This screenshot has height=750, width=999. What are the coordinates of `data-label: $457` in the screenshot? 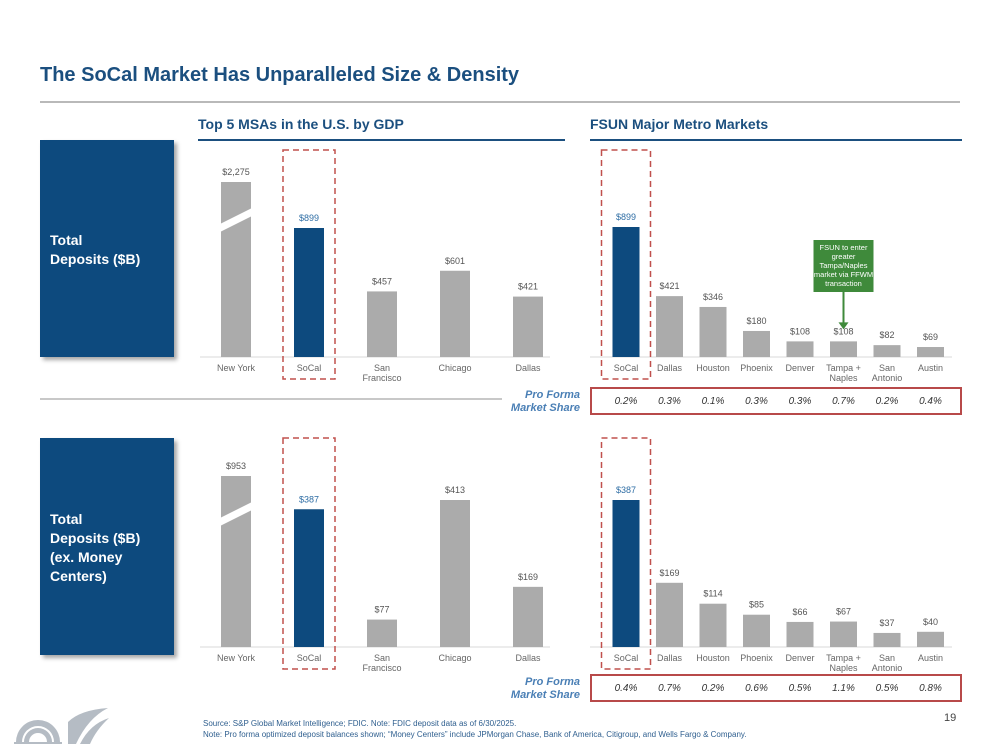 It's located at (382, 281).